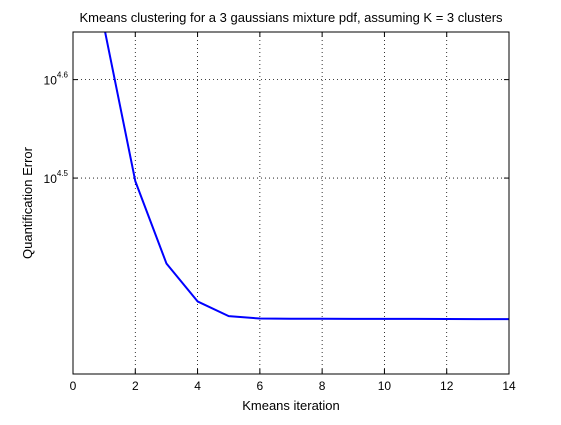 The image size is (561, 425). Describe the element at coordinates (447, 386) in the screenshot. I see `x-tick-label: 12` at that location.